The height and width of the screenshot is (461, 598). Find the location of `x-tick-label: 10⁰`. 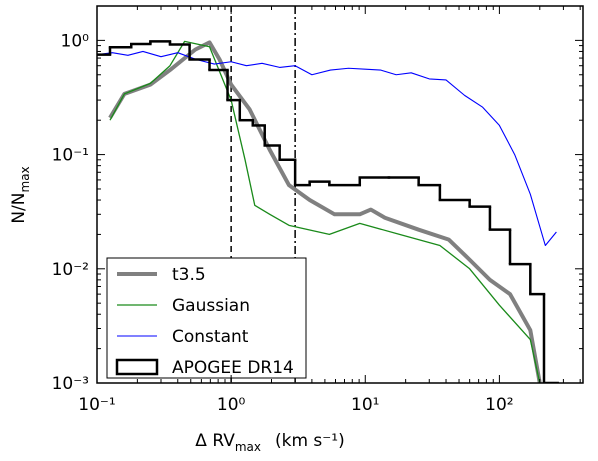

x-tick-label: 10⁰ is located at coordinates (231, 405).